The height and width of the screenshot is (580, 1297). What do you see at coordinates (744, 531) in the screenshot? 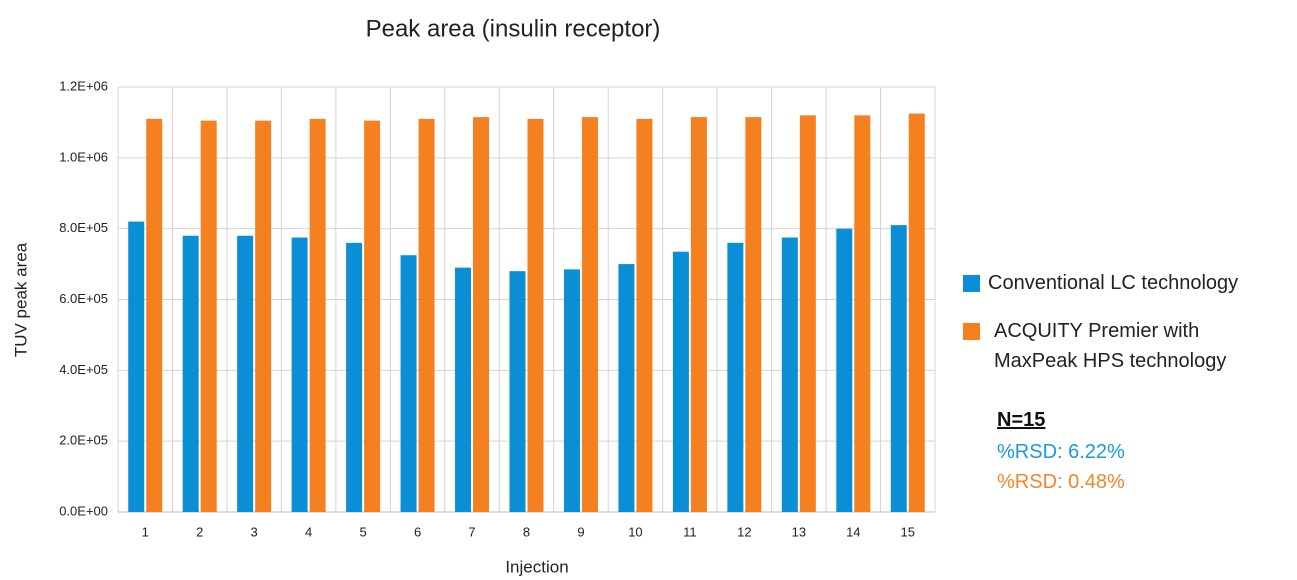
I see `x-tick-label: 12` at bounding box center [744, 531].